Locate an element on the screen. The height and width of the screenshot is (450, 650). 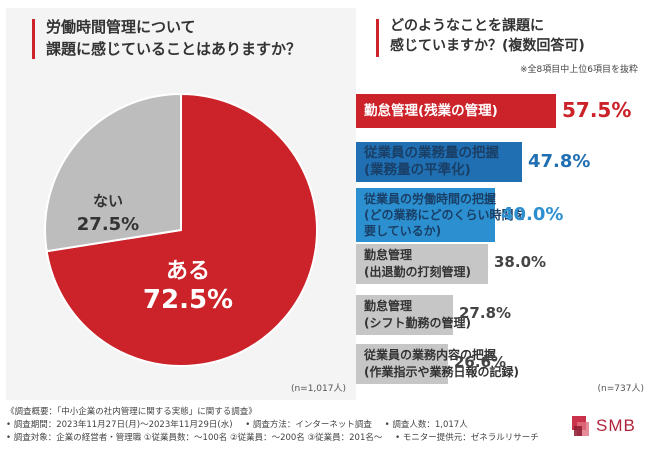
bar-value-label: 27.8% is located at coordinates (485, 313).